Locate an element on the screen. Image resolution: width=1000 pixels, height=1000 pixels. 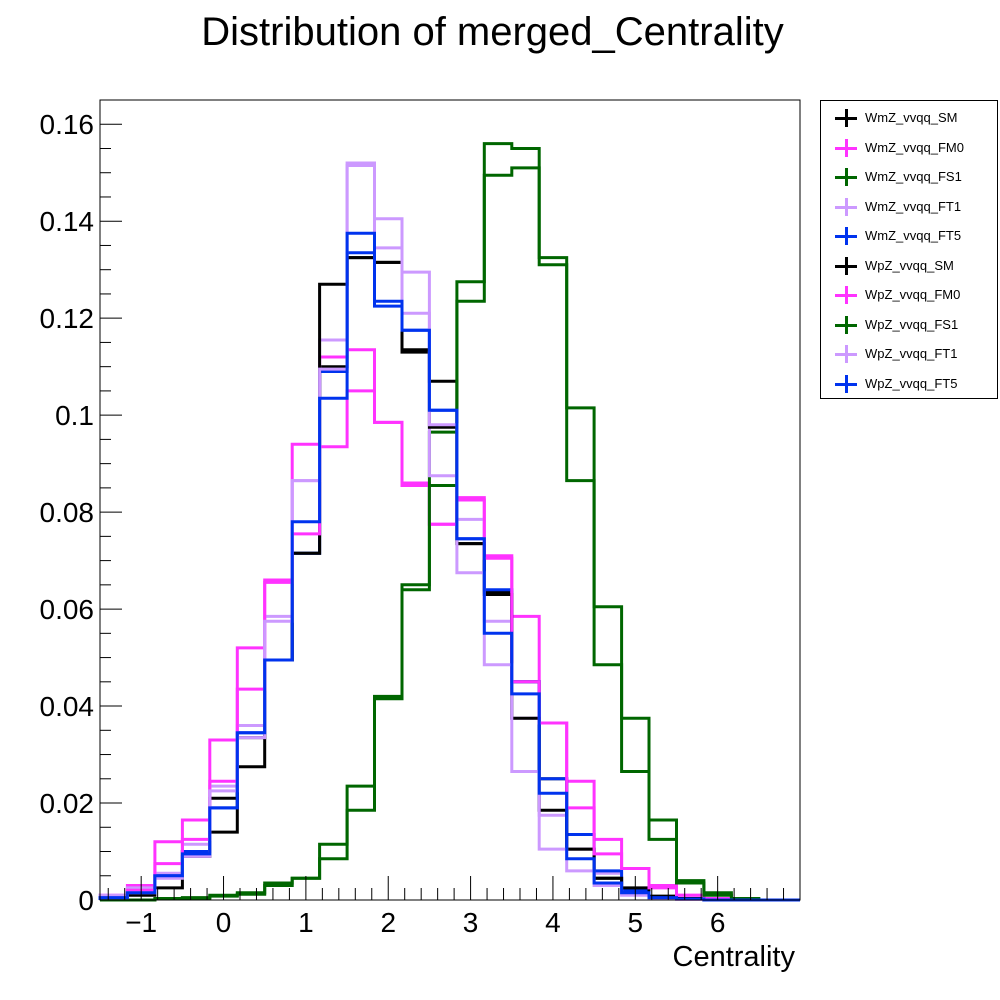
y-tick-label: 0 is located at coordinates (86, 900).